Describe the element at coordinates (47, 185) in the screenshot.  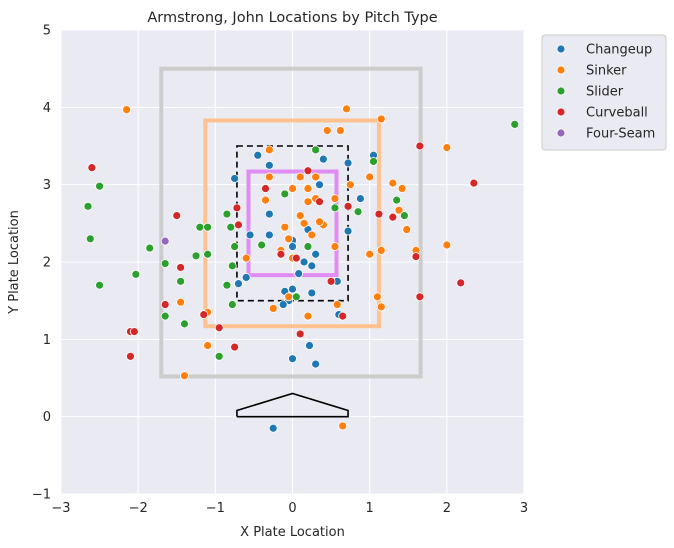
I see `y-tick-label: 3` at that location.